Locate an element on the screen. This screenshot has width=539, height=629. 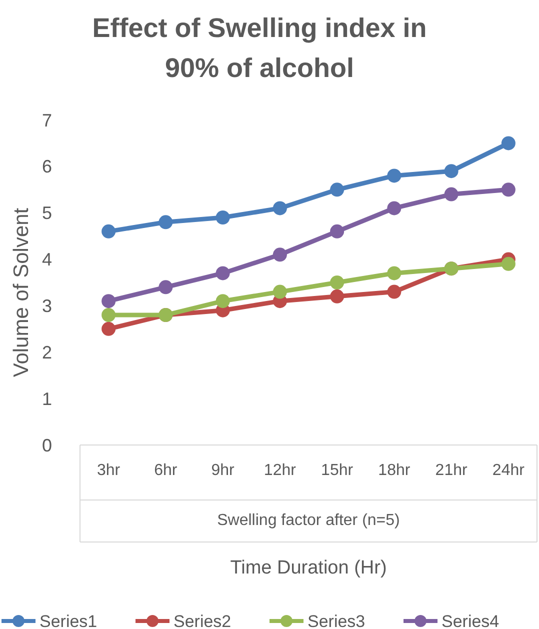
y-tick-label: 4 is located at coordinates (47, 260).